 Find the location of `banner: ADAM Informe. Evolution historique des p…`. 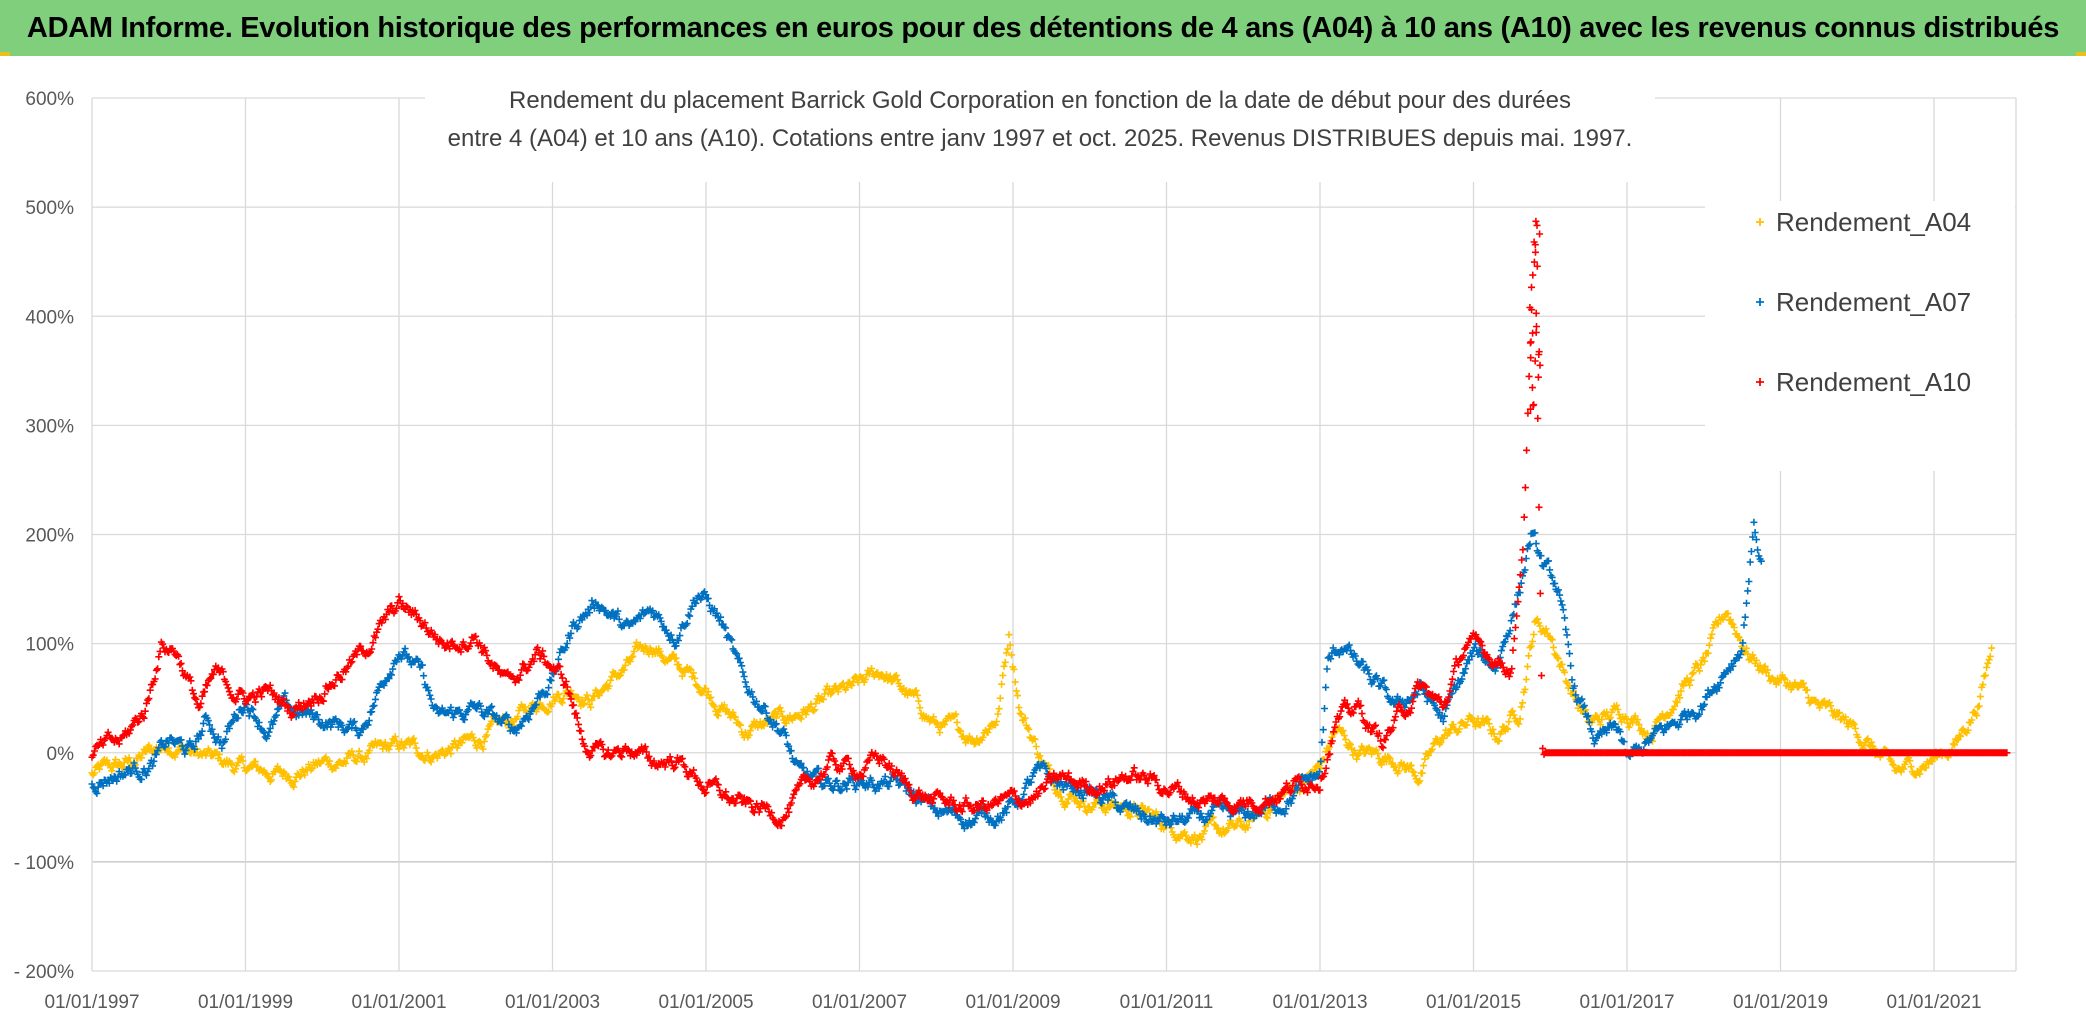

banner: ADAM Informe. Evolution historique des p… is located at coordinates (1043, 28).